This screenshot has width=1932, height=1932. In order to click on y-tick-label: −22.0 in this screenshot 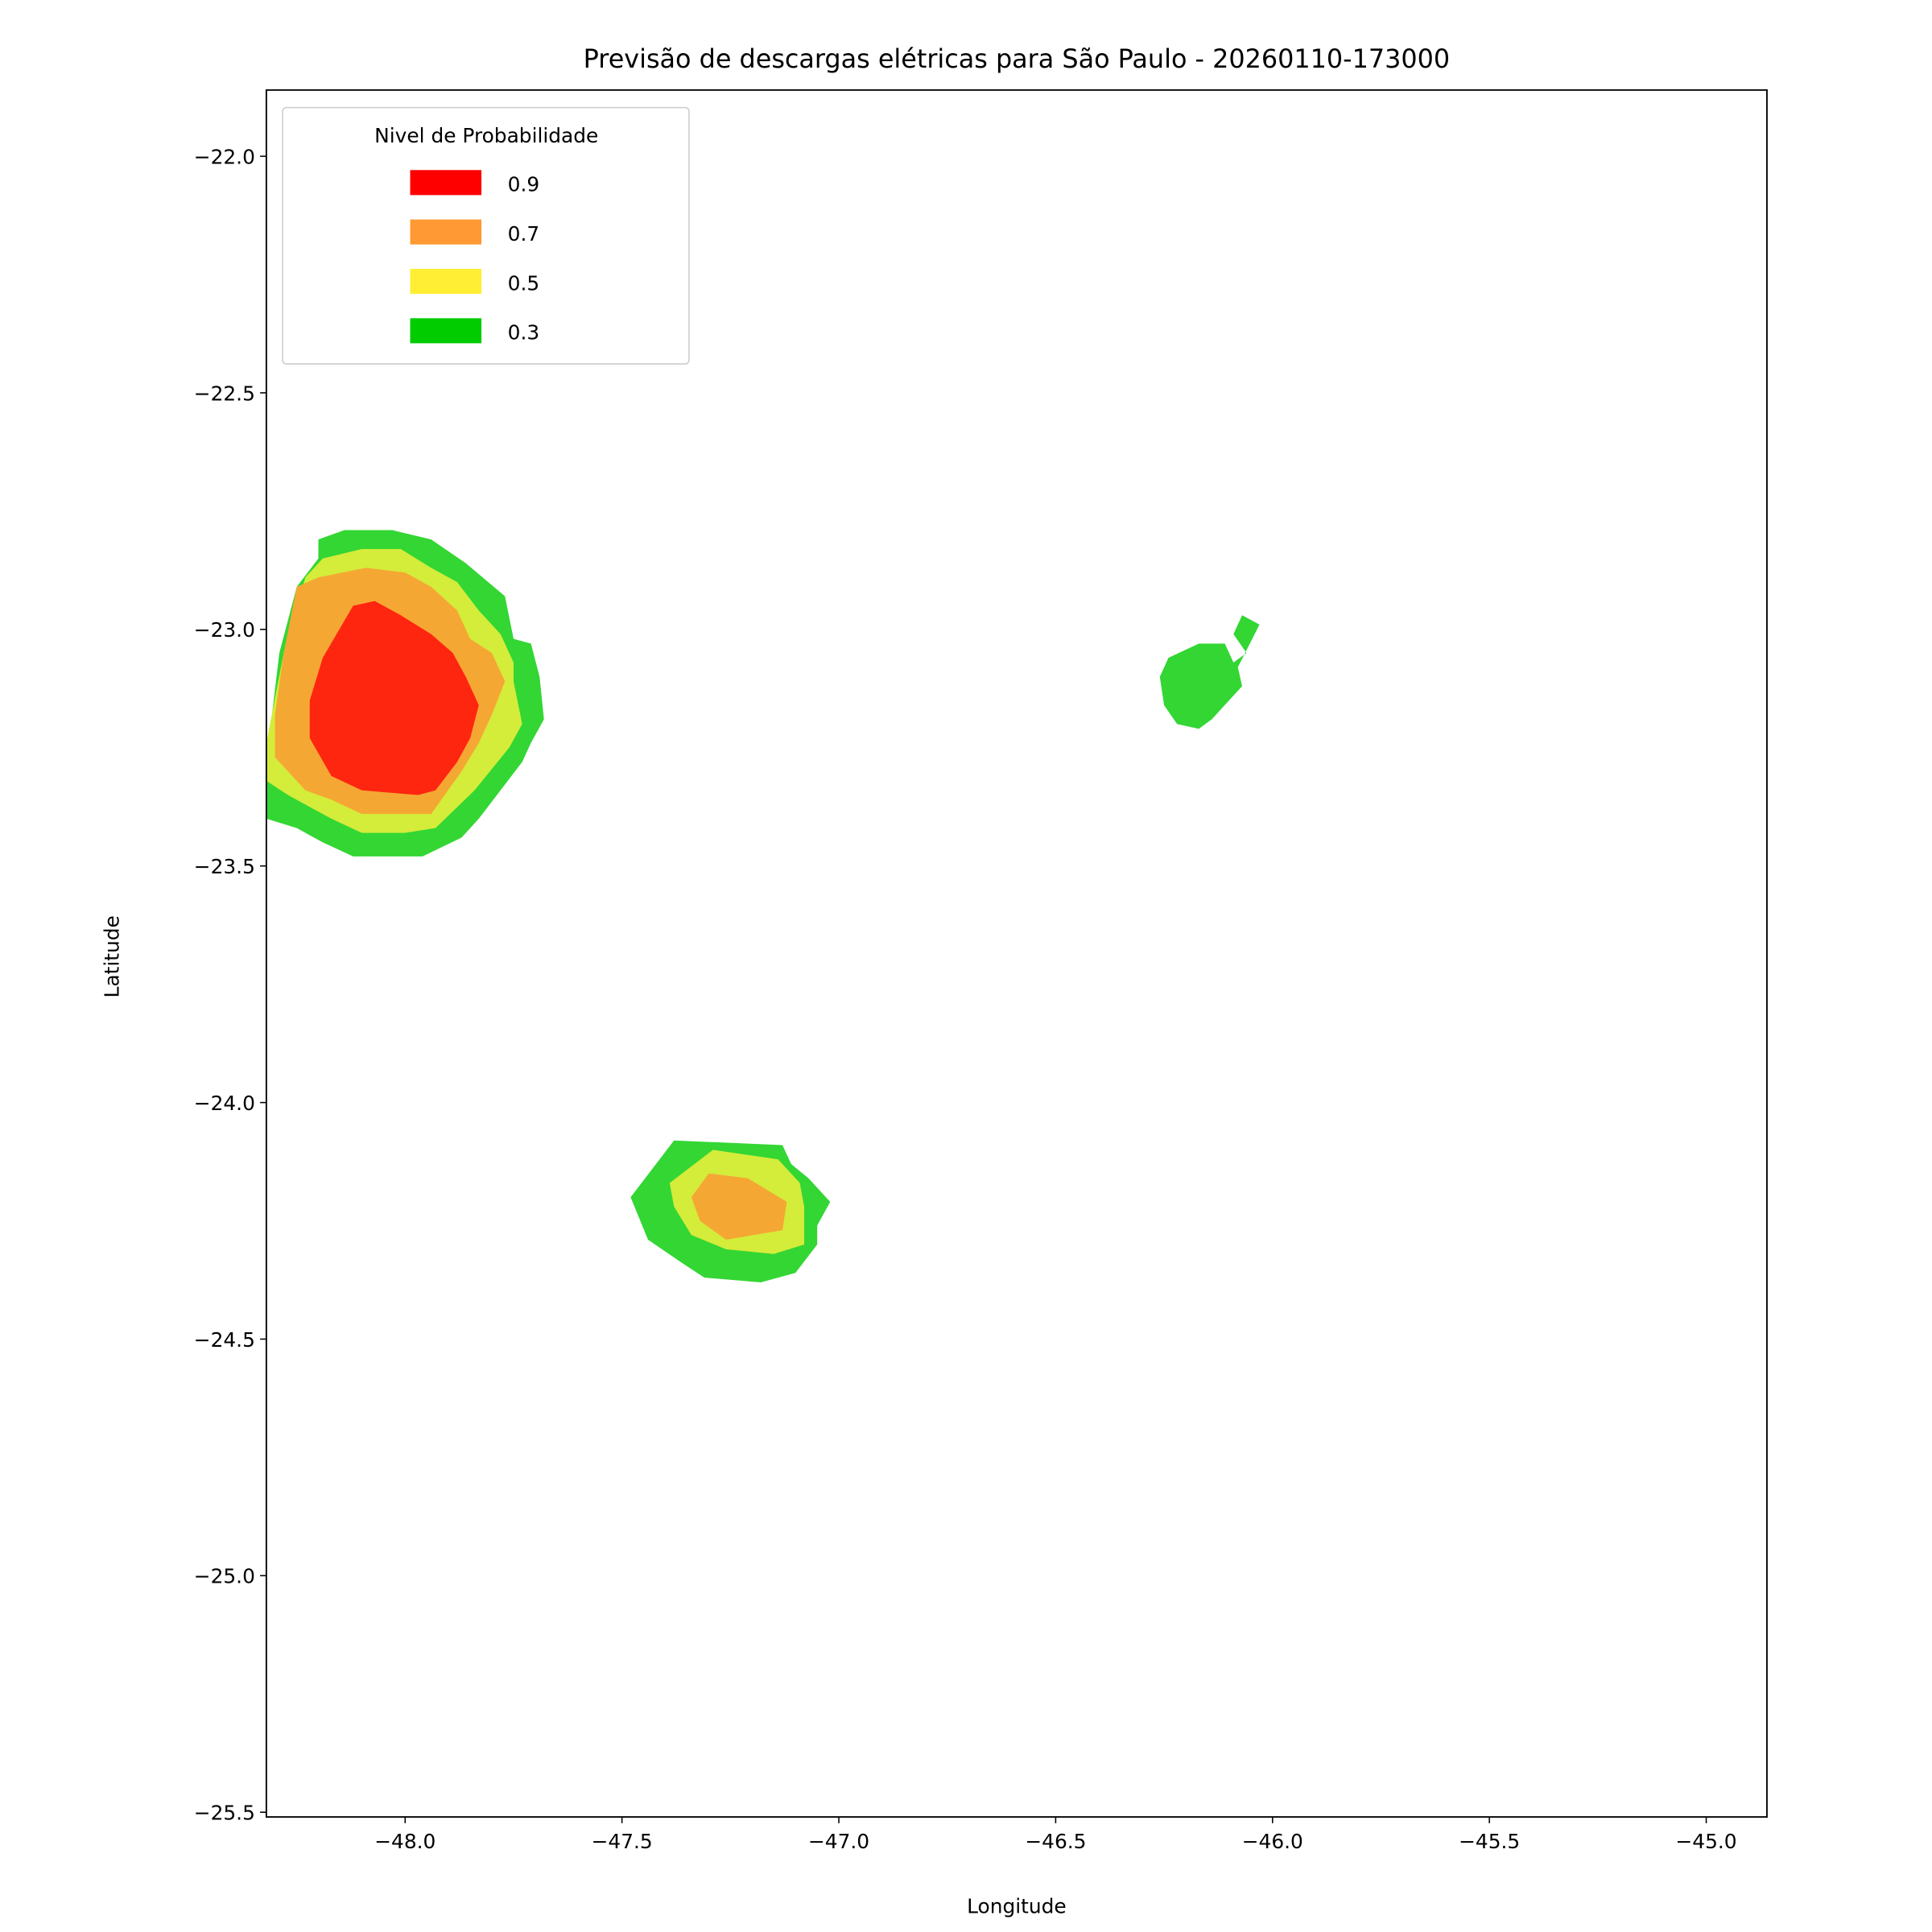, I will do `click(224, 156)`.